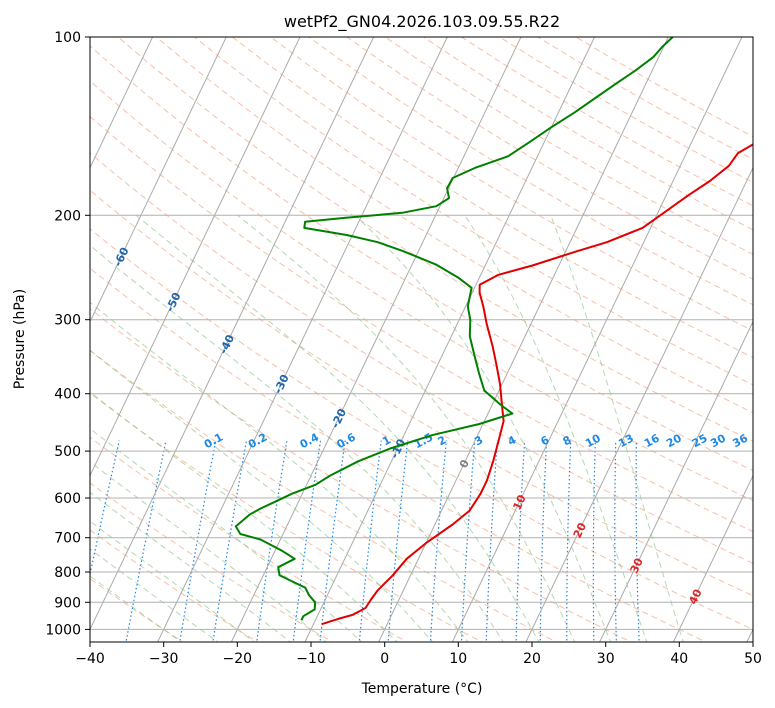 This screenshot has width=775, height=708. Describe the element at coordinates (718, 440) in the screenshot. I see `mixing-ratio-label: 30` at that location.